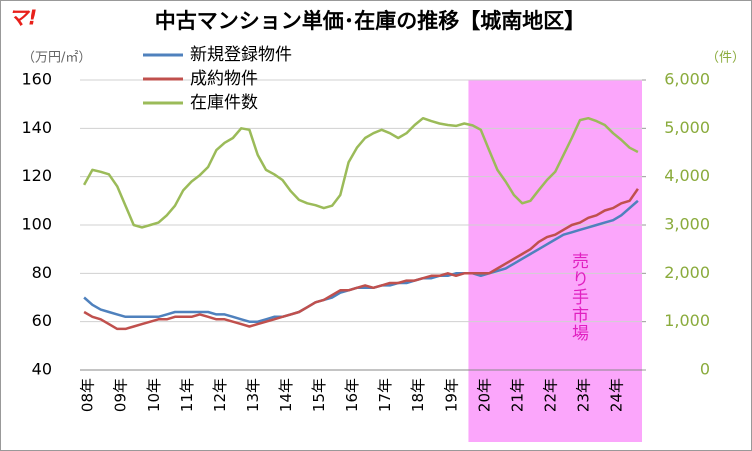 The width and height of the screenshot is (752, 451). I want to click on y-tick-label: 40, so click(42, 369).